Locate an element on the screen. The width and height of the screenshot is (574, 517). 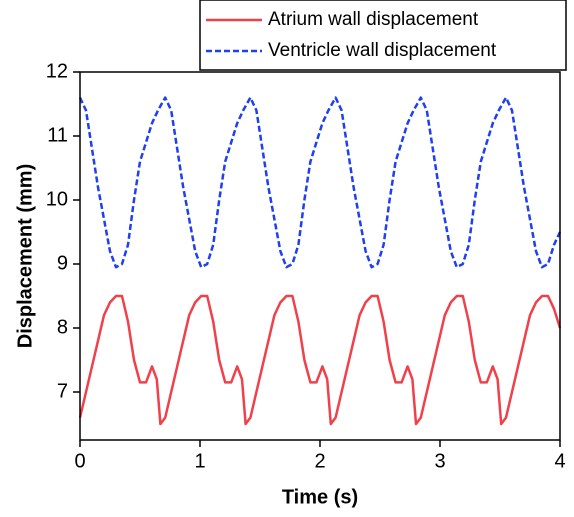
legend-label: Ventricle wall displacement is located at coordinates (382, 50).